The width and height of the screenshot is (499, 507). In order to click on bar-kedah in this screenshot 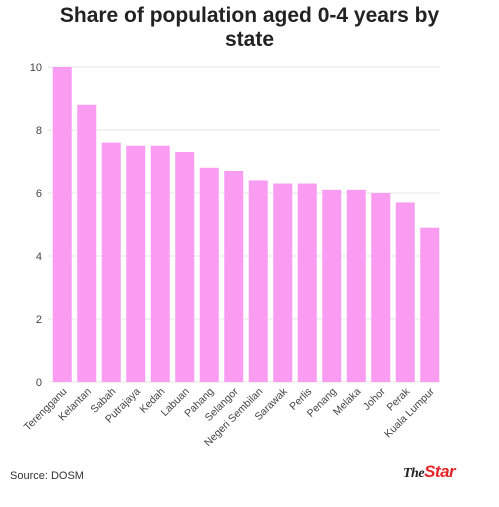, I will do `click(160, 263)`.